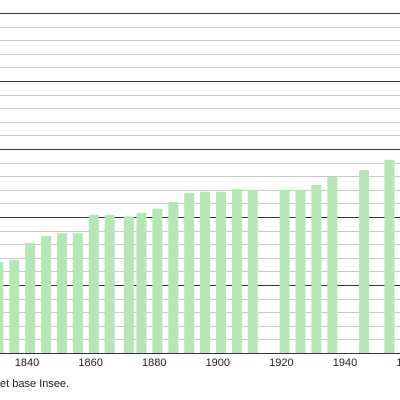 The width and height of the screenshot is (400, 400). Describe the element at coordinates (34, 384) in the screenshot. I see `source-note: et base Insee.` at that location.